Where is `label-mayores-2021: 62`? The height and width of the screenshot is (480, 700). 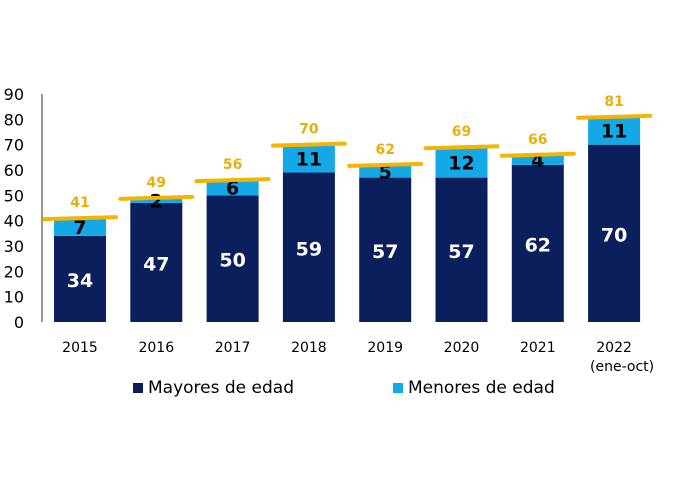 label-mayores-2021: 62 is located at coordinates (538, 245).